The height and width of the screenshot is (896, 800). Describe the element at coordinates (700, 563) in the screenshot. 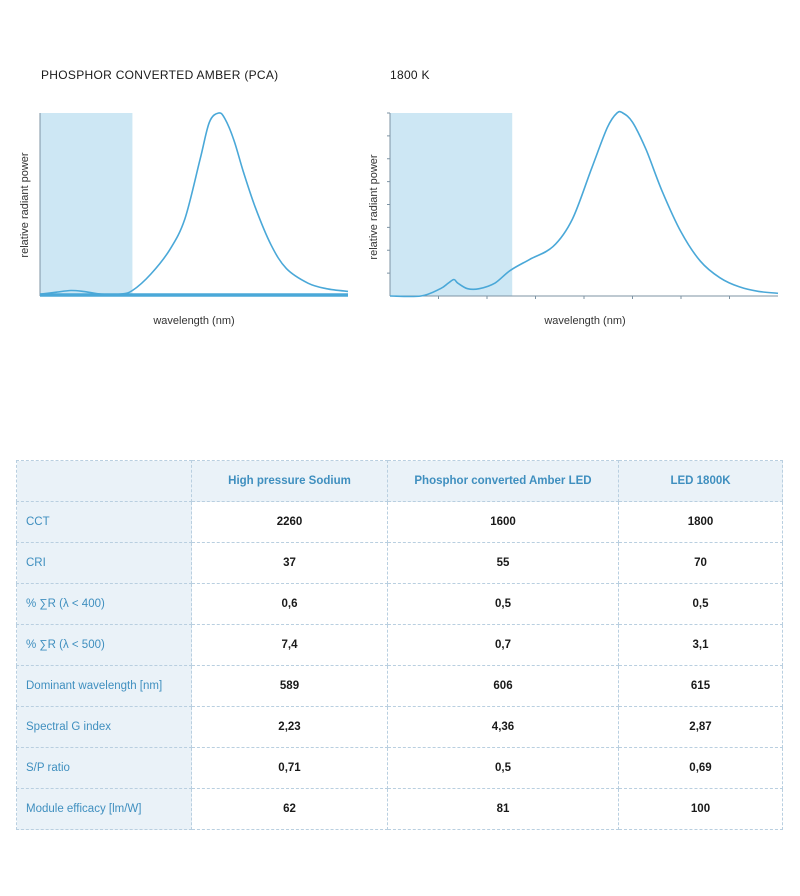

I see `table-cell: 70` at that location.